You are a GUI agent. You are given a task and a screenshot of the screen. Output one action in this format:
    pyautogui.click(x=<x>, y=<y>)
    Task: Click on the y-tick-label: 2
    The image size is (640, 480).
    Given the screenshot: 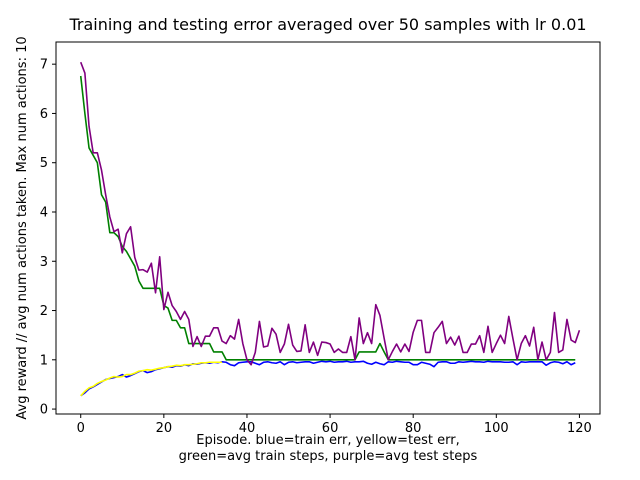 What is the action you would take?
    pyautogui.click(x=44, y=311)
    